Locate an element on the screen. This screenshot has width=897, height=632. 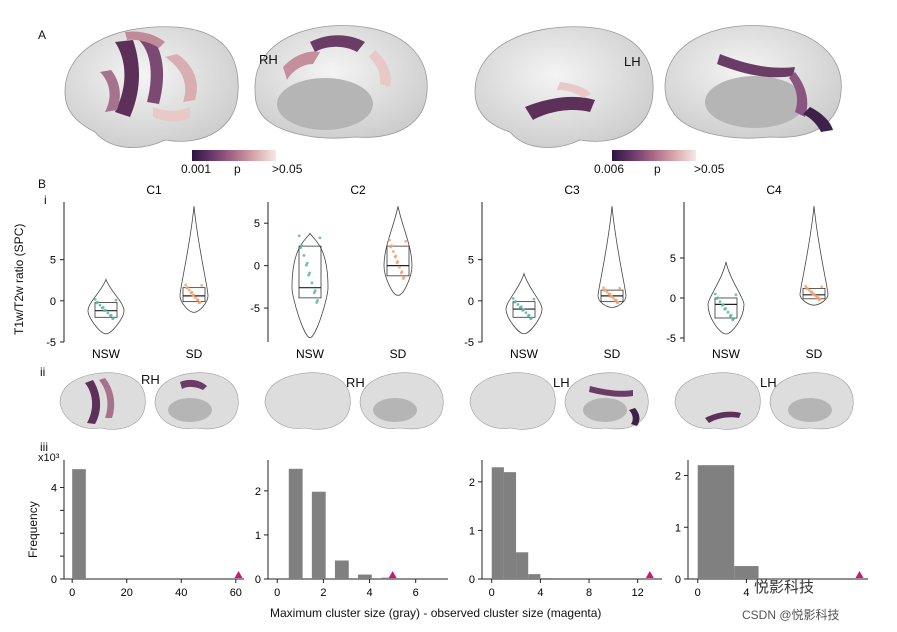
violin-title: C4 is located at coordinates (774, 190).